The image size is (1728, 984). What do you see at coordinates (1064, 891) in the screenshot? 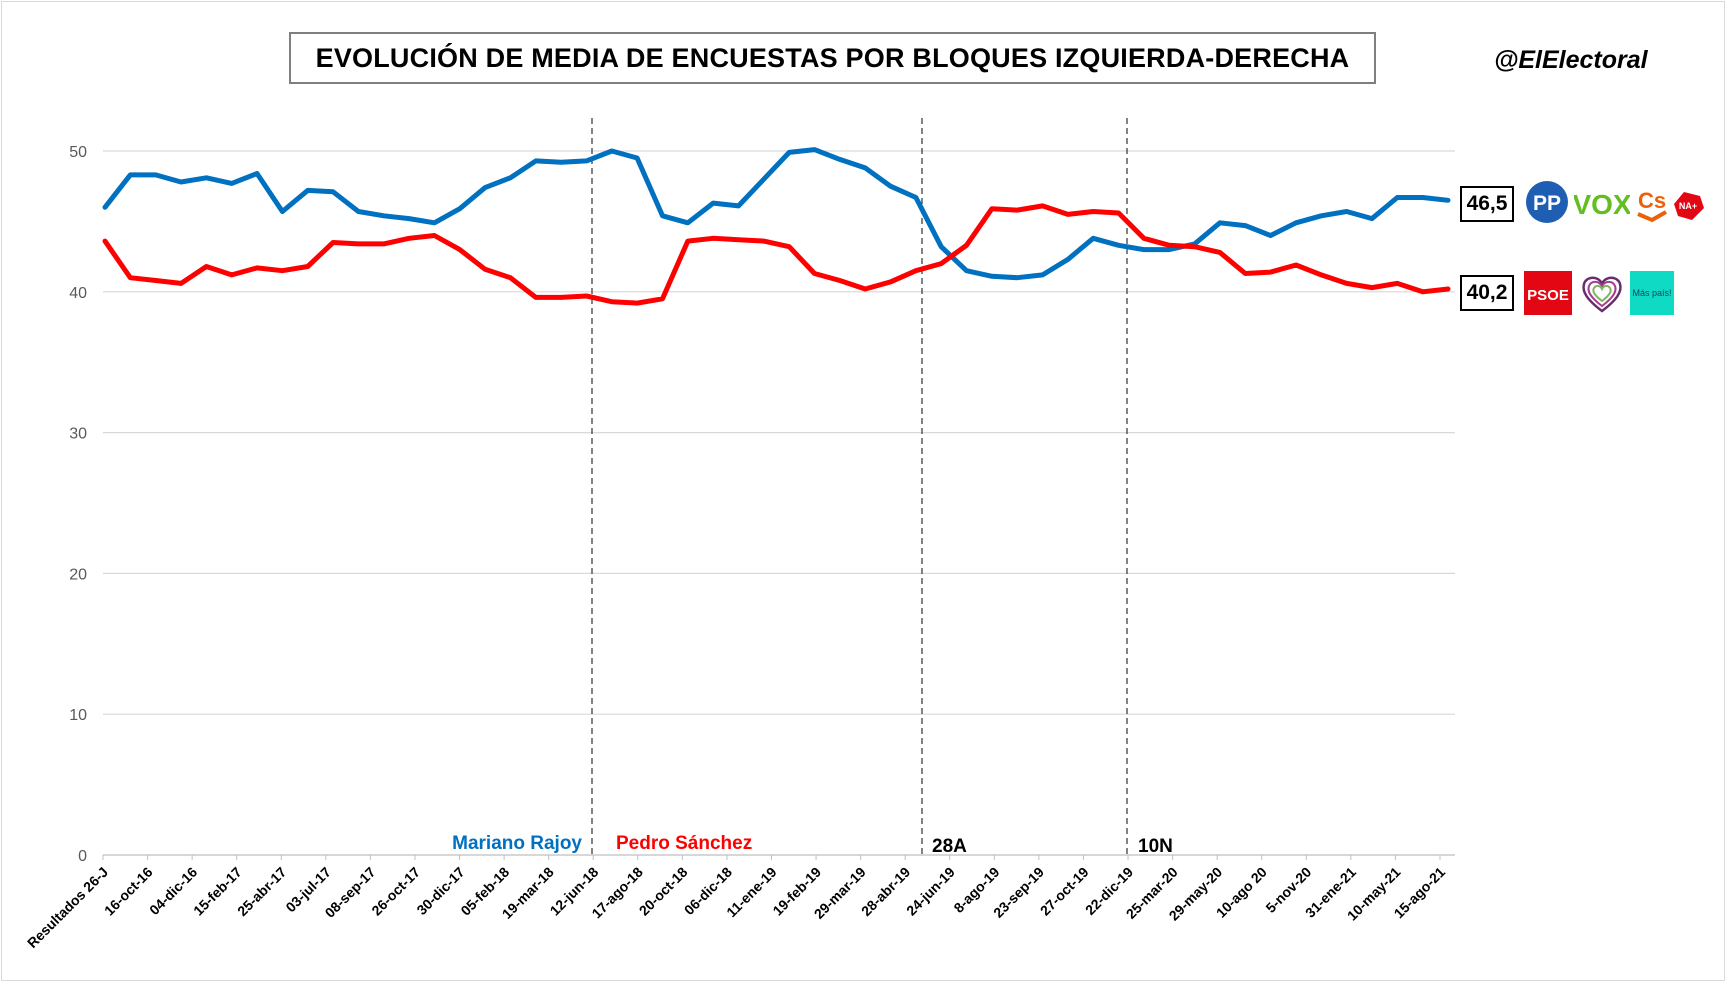
I see `x-tick-label: 27-oct-19` at bounding box center [1064, 891].